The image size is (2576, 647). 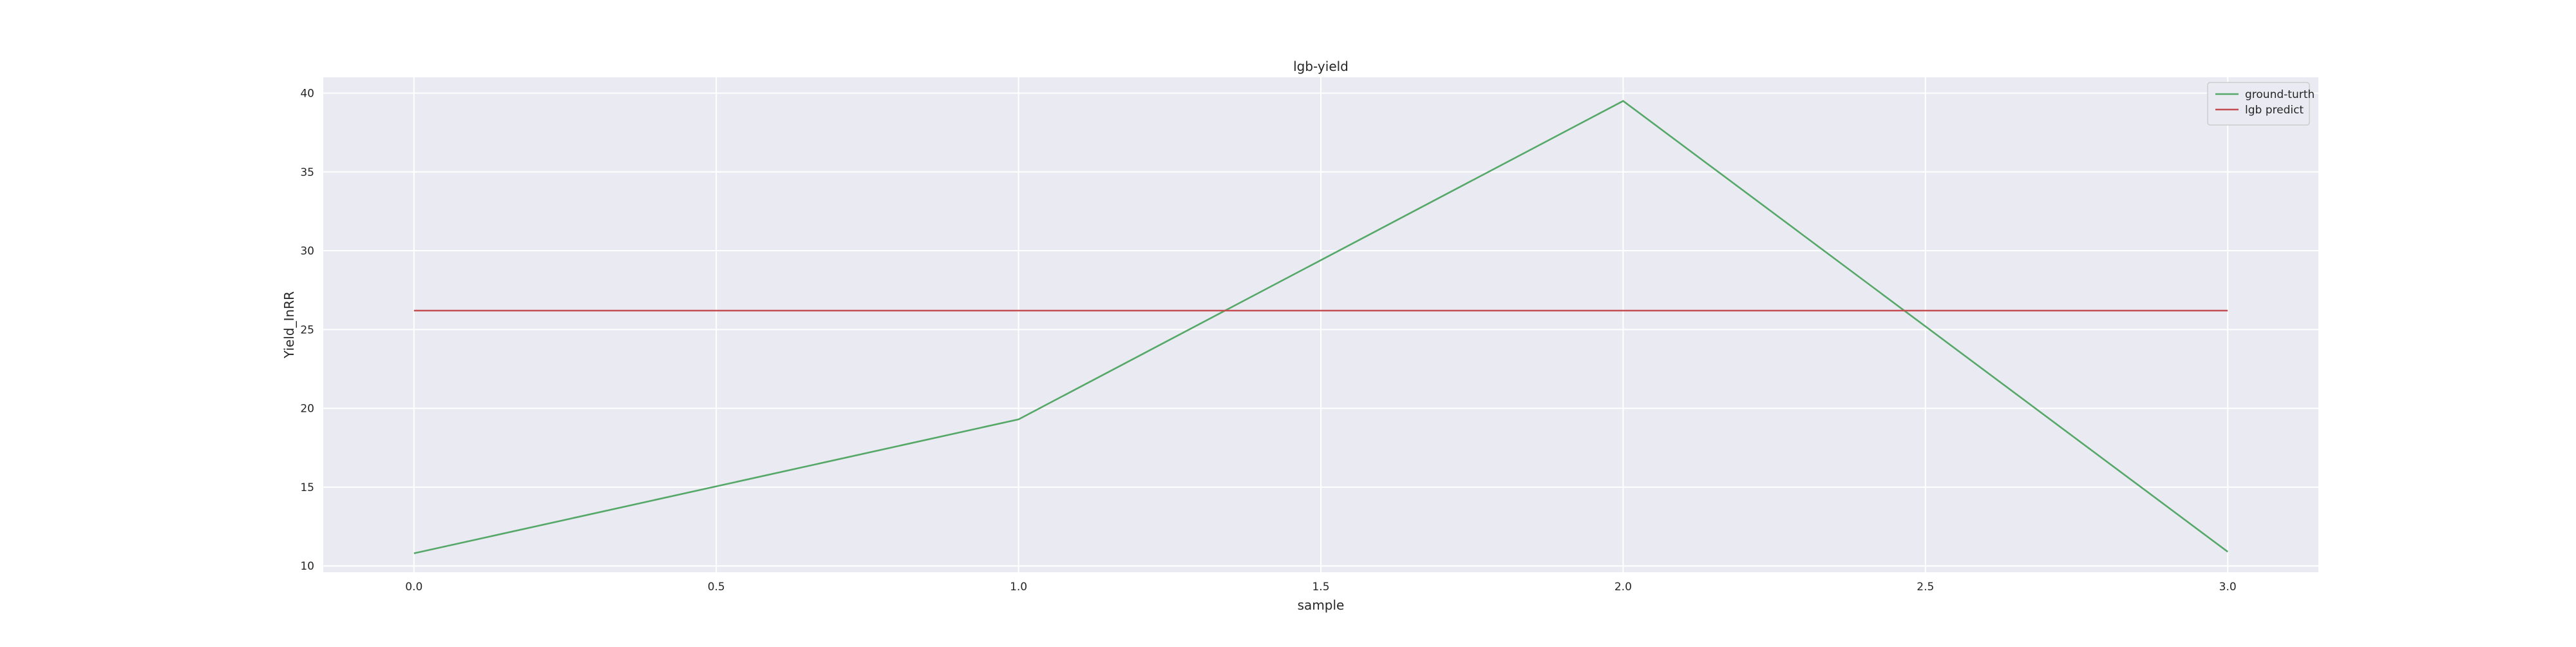 I want to click on legend: ground-turth lgb predict, so click(x=2261, y=104).